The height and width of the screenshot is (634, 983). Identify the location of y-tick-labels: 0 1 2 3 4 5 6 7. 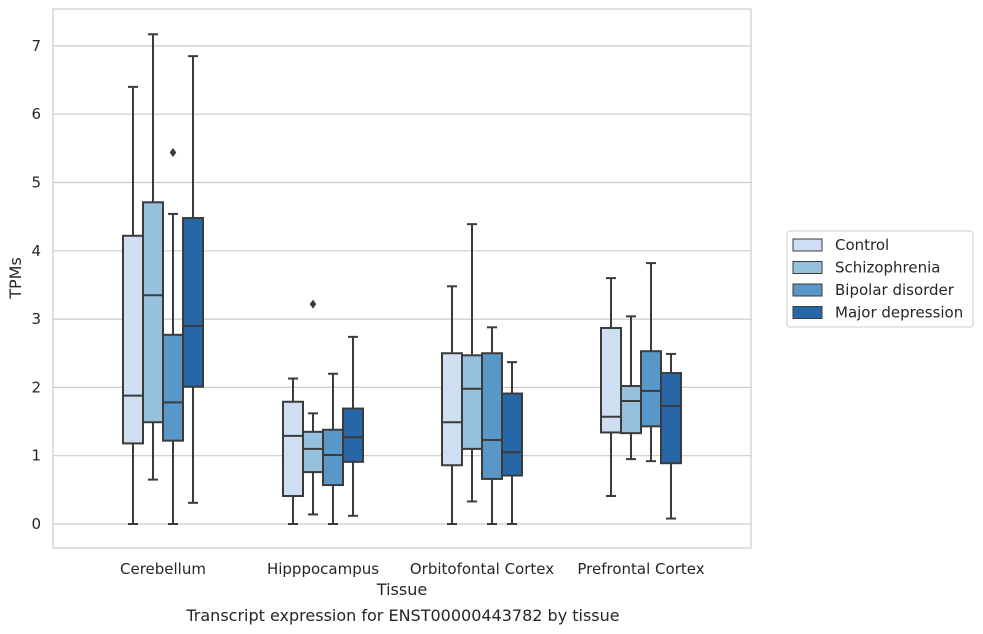
(36, 285).